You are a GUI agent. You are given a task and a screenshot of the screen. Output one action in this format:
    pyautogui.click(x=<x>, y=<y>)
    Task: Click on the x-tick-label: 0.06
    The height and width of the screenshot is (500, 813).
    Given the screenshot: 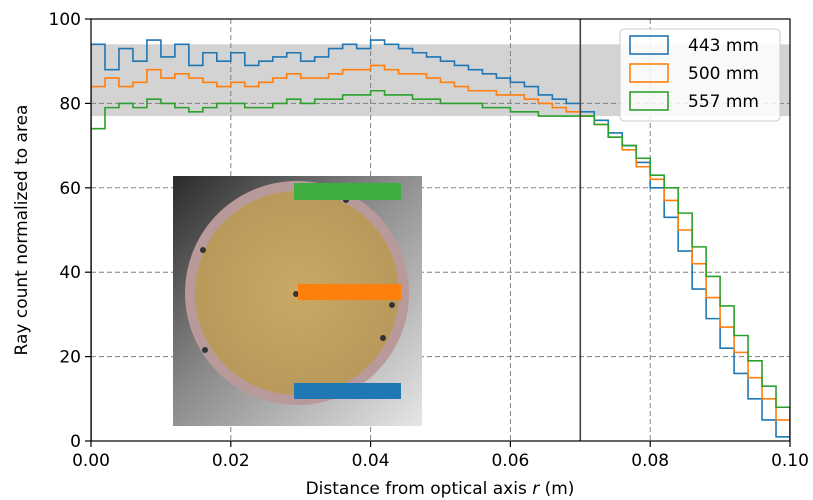 What is the action you would take?
    pyautogui.click(x=510, y=461)
    